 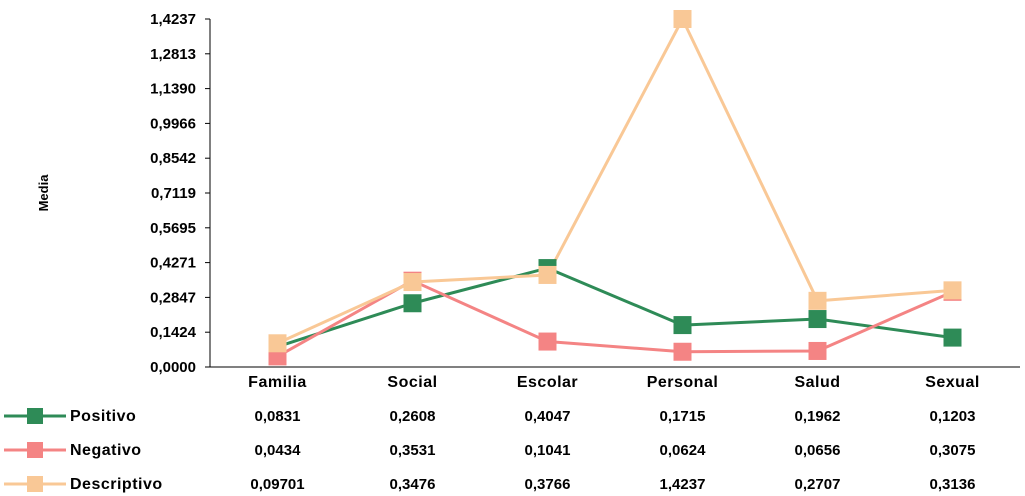 I want to click on data-table-value: 0,3531, so click(x=413, y=450).